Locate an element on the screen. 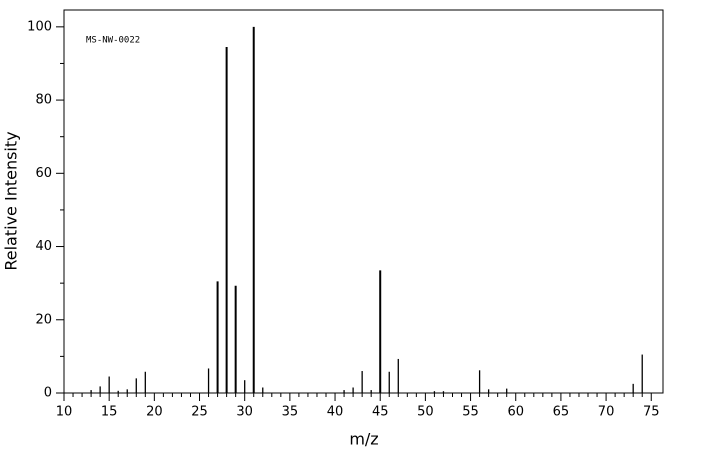  x-tick-label: 60 is located at coordinates (515, 412).